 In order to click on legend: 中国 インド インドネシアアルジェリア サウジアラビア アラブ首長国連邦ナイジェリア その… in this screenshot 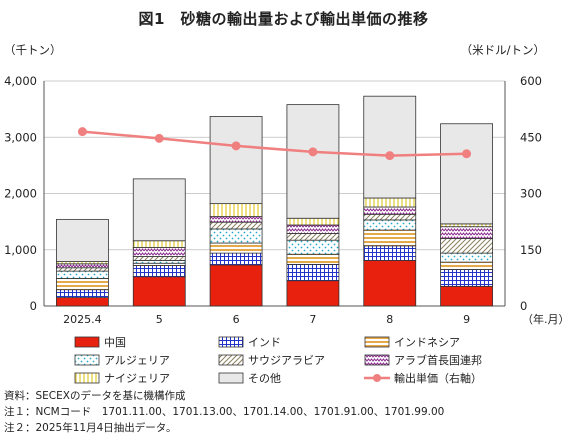, I will do `click(309, 363)`.